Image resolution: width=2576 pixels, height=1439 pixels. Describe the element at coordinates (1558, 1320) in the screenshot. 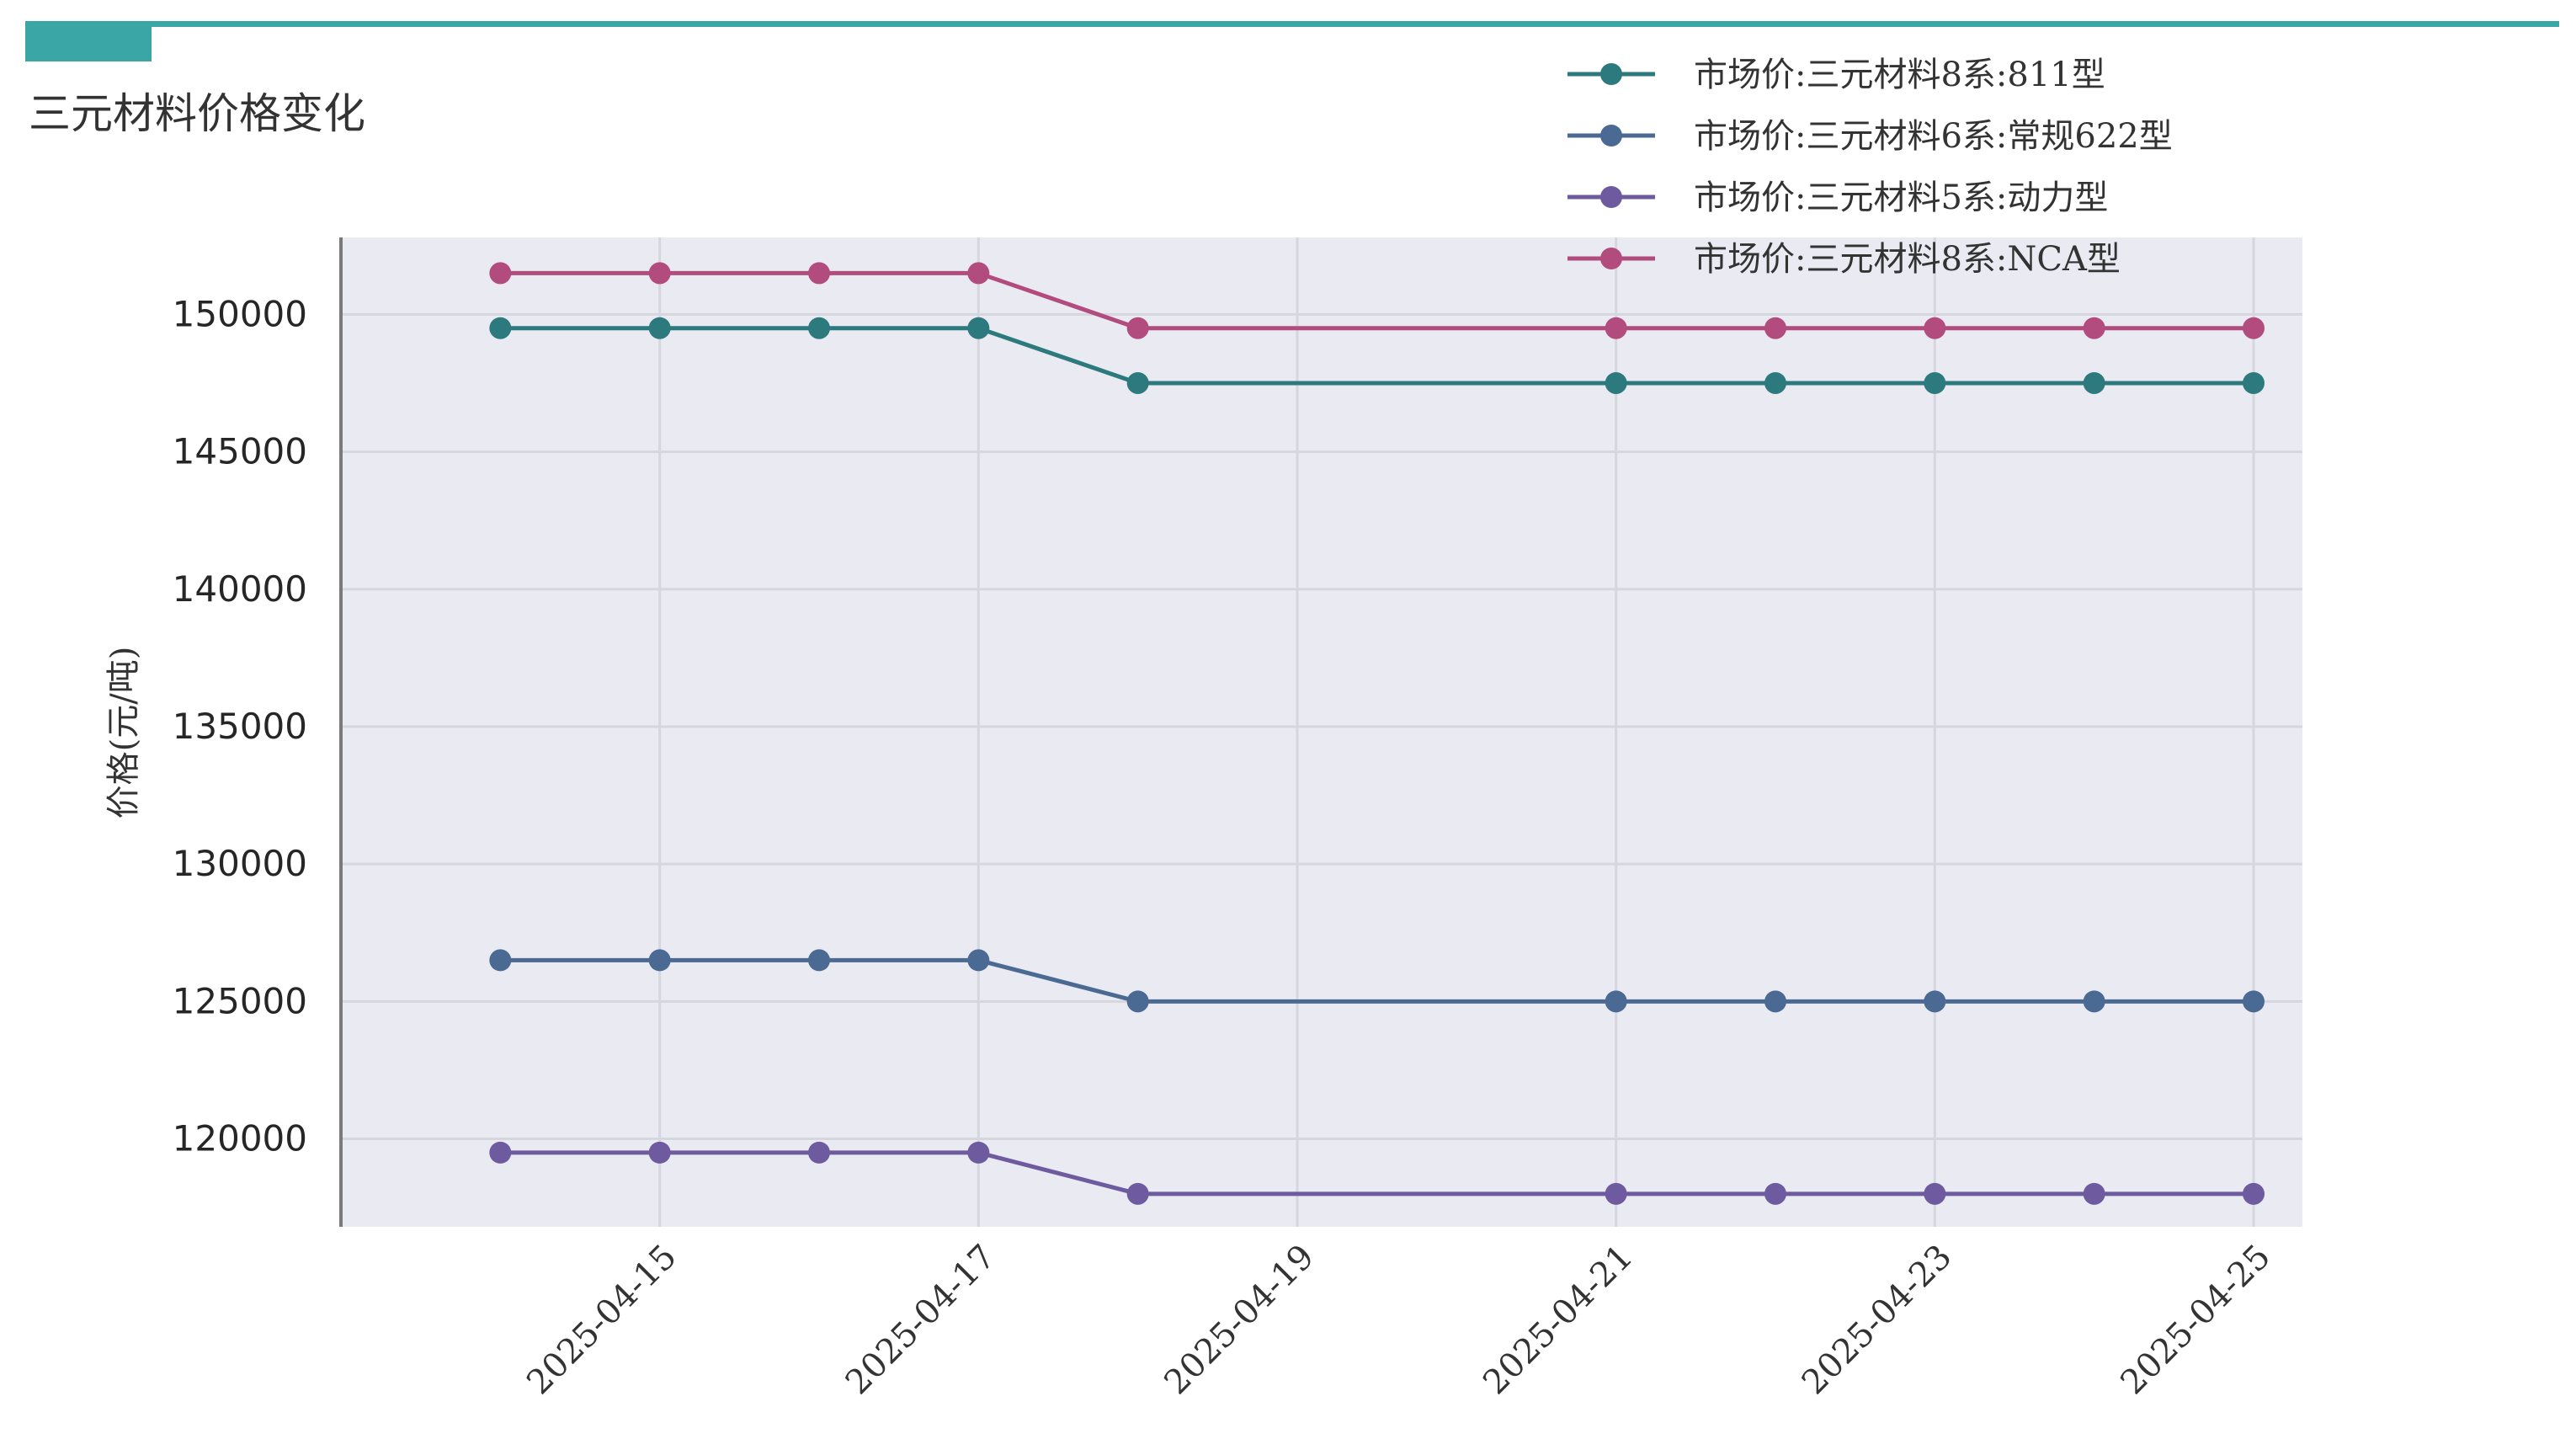

I see `x-tick-label: 2025-04-21` at that location.